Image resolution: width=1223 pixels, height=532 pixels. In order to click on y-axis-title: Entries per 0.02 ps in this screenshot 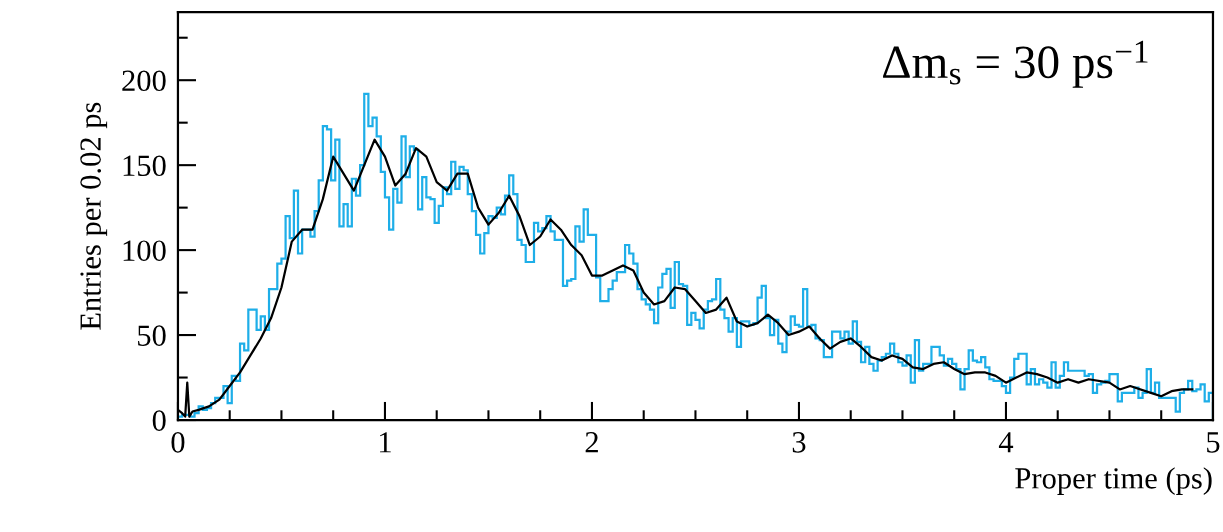, I will do `click(94, 216)`.